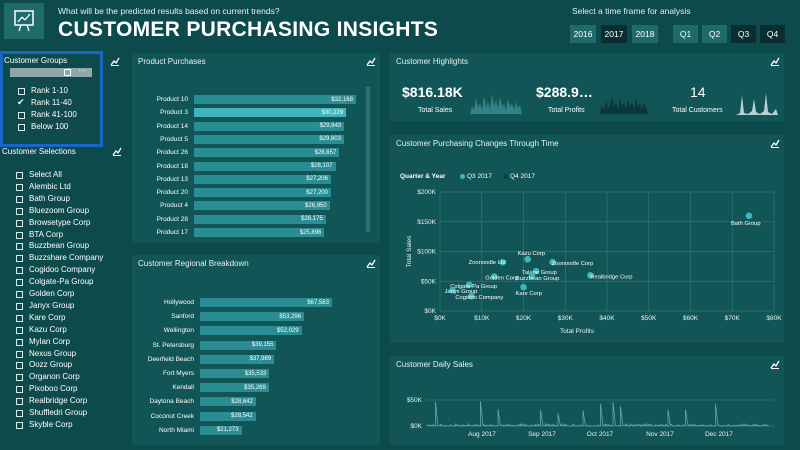 The width and height of the screenshot is (800, 450). What do you see at coordinates (685, 34) in the screenshot?
I see `quarter-q1-button: Q1` at bounding box center [685, 34].